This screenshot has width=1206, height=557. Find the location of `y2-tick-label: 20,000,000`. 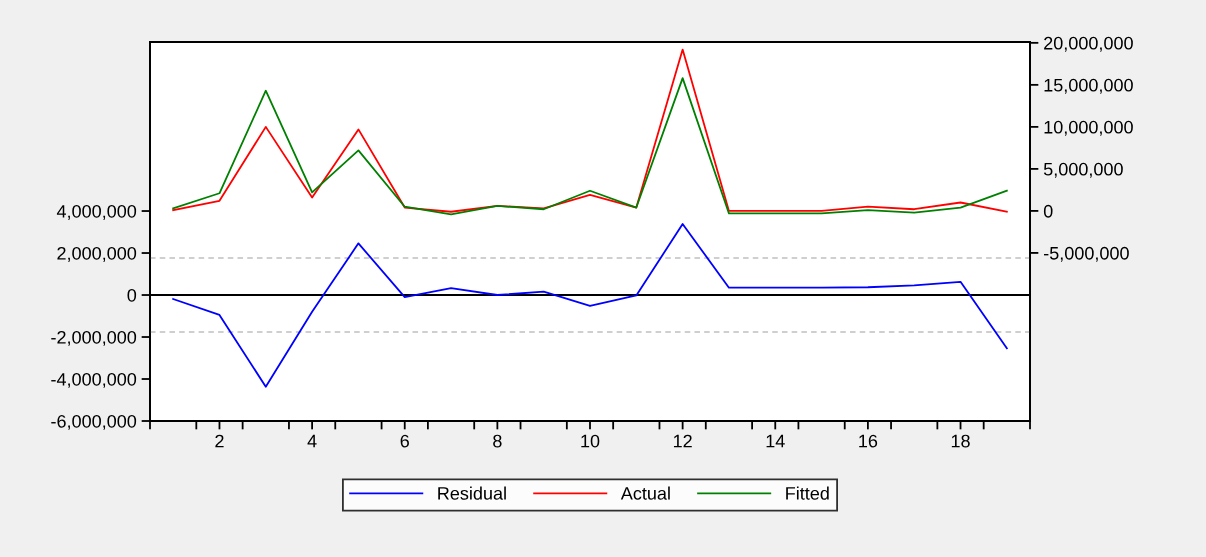

y2-tick-label: 20,000,000 is located at coordinates (1088, 44).